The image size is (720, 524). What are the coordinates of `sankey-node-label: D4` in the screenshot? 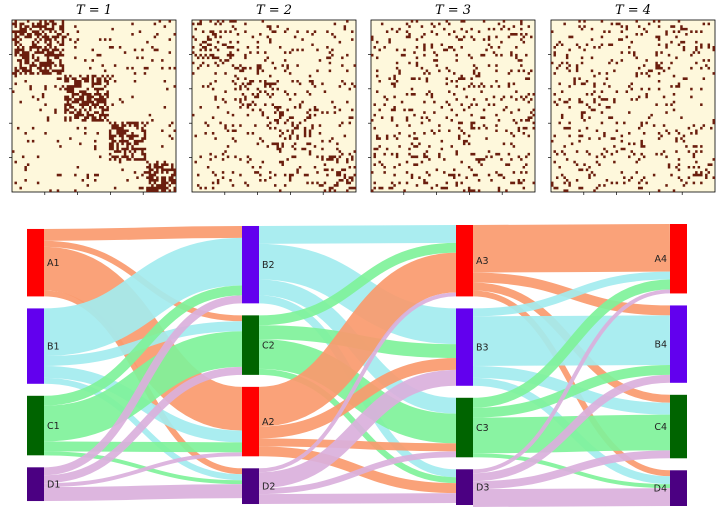 It's located at (660, 489).